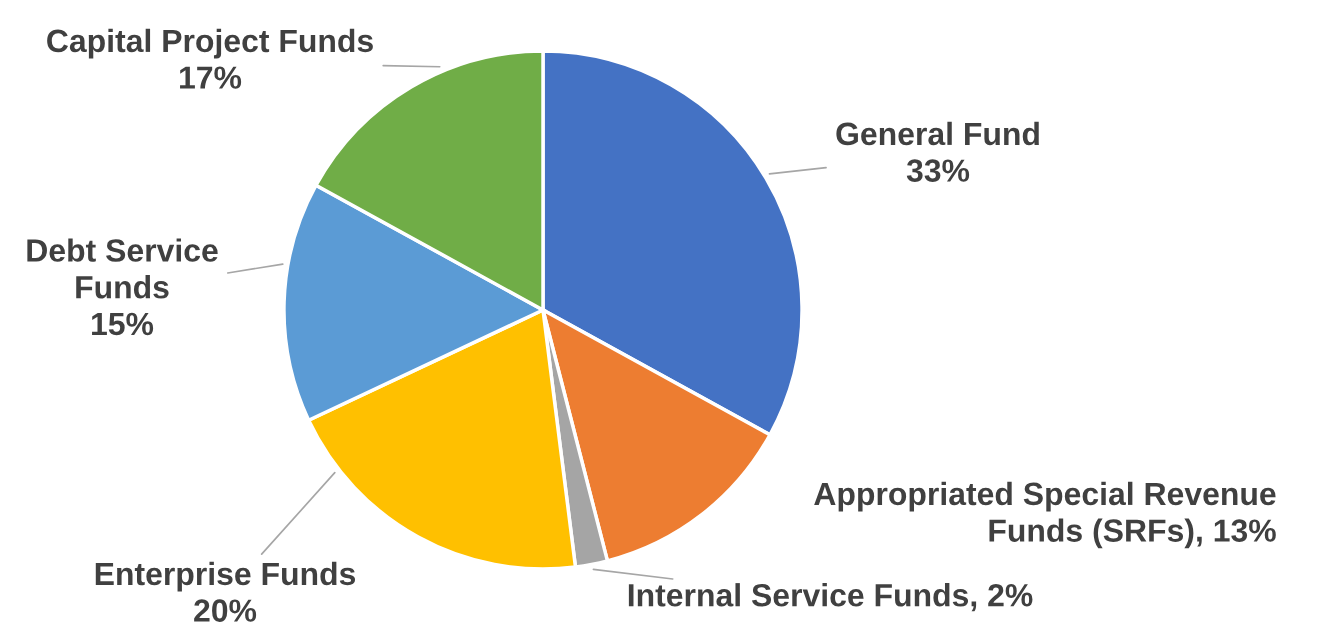 Image resolution: width=1324 pixels, height=637 pixels. I want to click on slice-label: General Fund, so click(937, 133).